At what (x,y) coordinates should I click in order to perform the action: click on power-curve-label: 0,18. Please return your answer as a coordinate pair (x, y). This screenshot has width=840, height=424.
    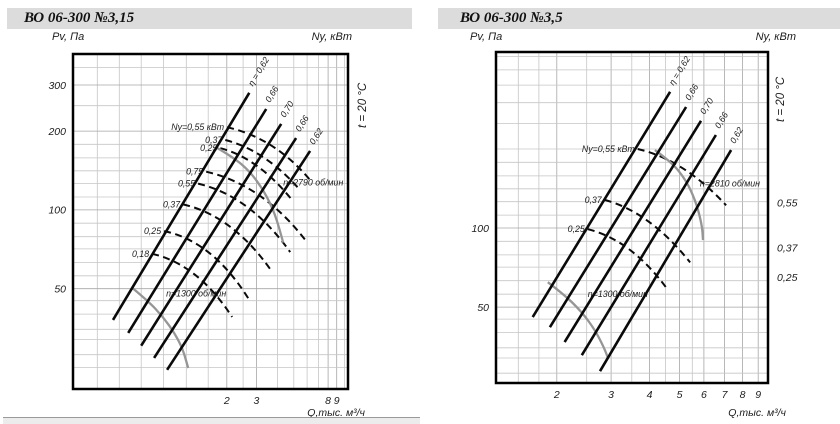
    Looking at the image, I should click on (140, 254).